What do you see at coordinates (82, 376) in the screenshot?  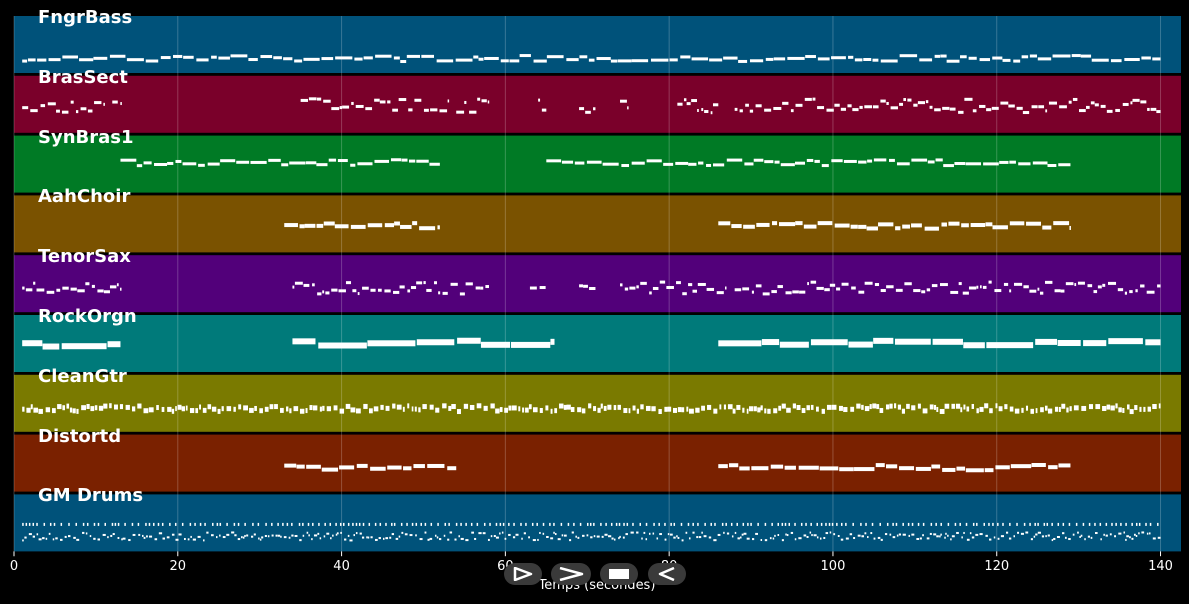 I see `track-label: CleanGtr` at bounding box center [82, 376].